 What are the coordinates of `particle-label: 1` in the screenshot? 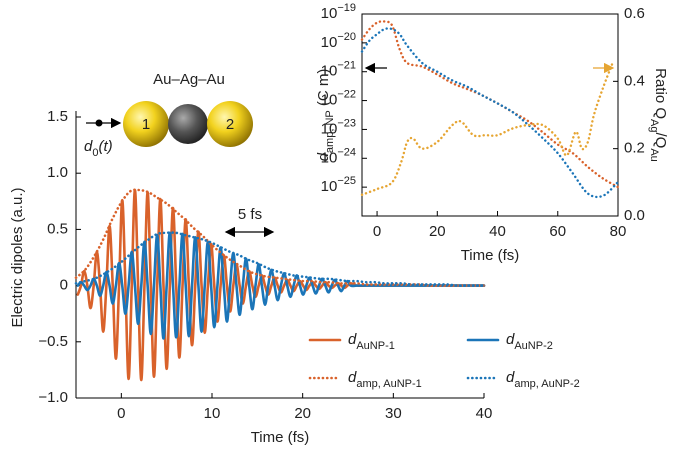 It's located at (146, 124).